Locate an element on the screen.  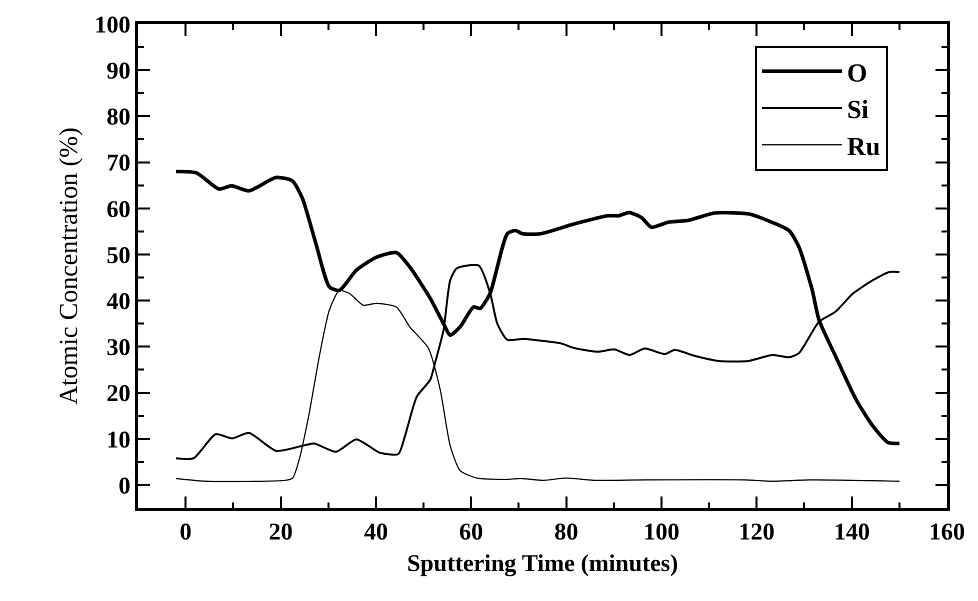
y-axis-title: Atomic Concentration (%) is located at coordinates (68, 266).